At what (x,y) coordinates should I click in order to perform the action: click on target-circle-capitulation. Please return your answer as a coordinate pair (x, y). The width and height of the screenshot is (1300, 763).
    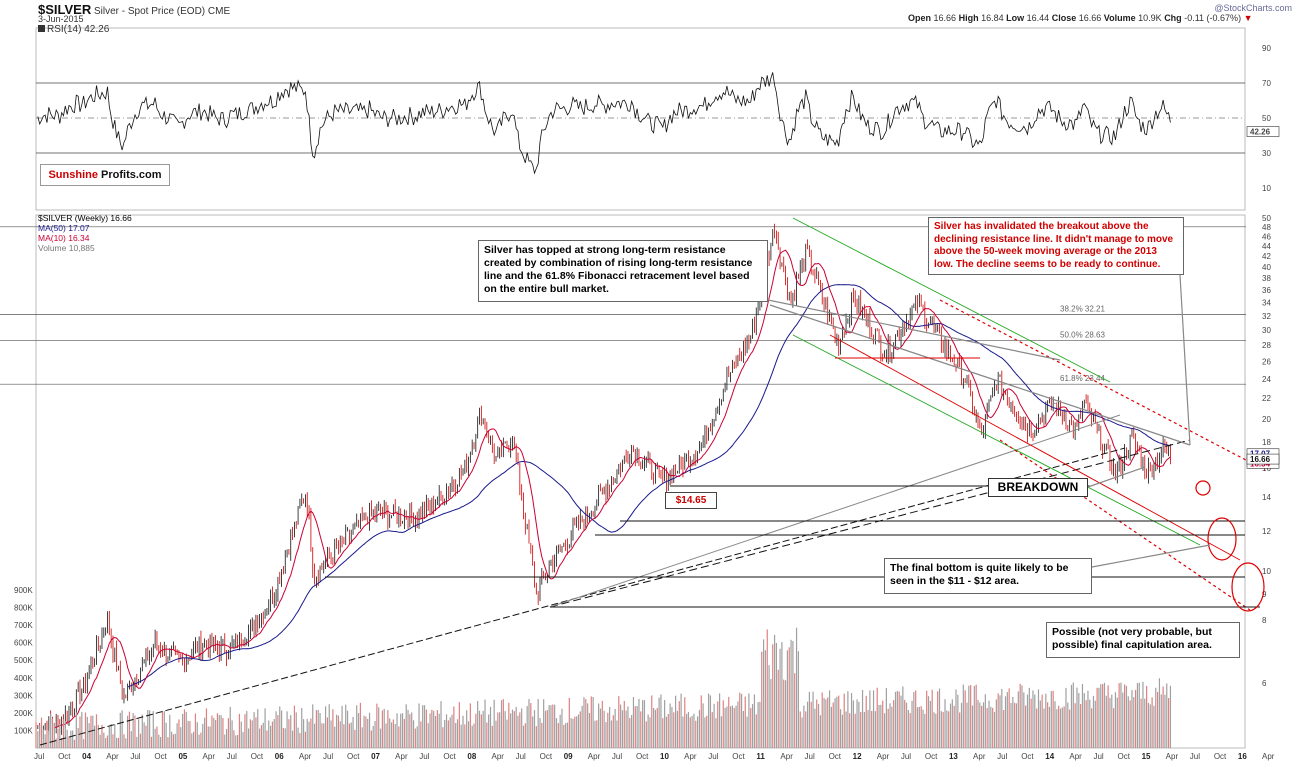
    Looking at the image, I should click on (1248, 587).